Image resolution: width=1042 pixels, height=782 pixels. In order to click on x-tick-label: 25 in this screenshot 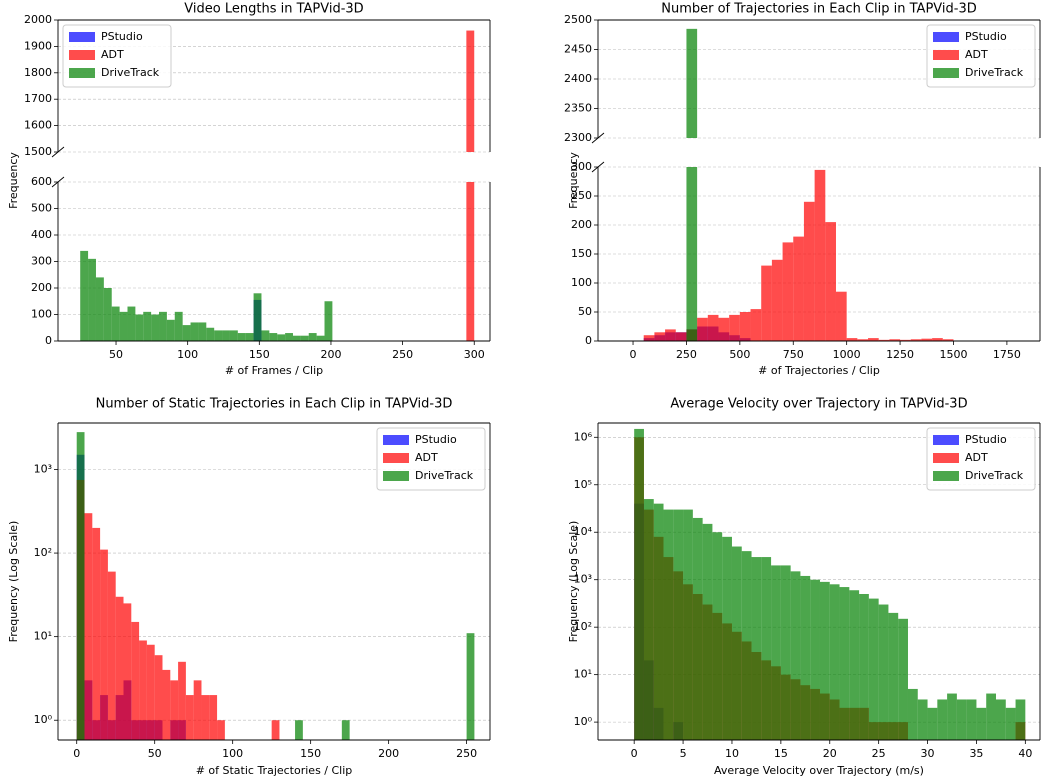, I will do `click(879, 753)`.